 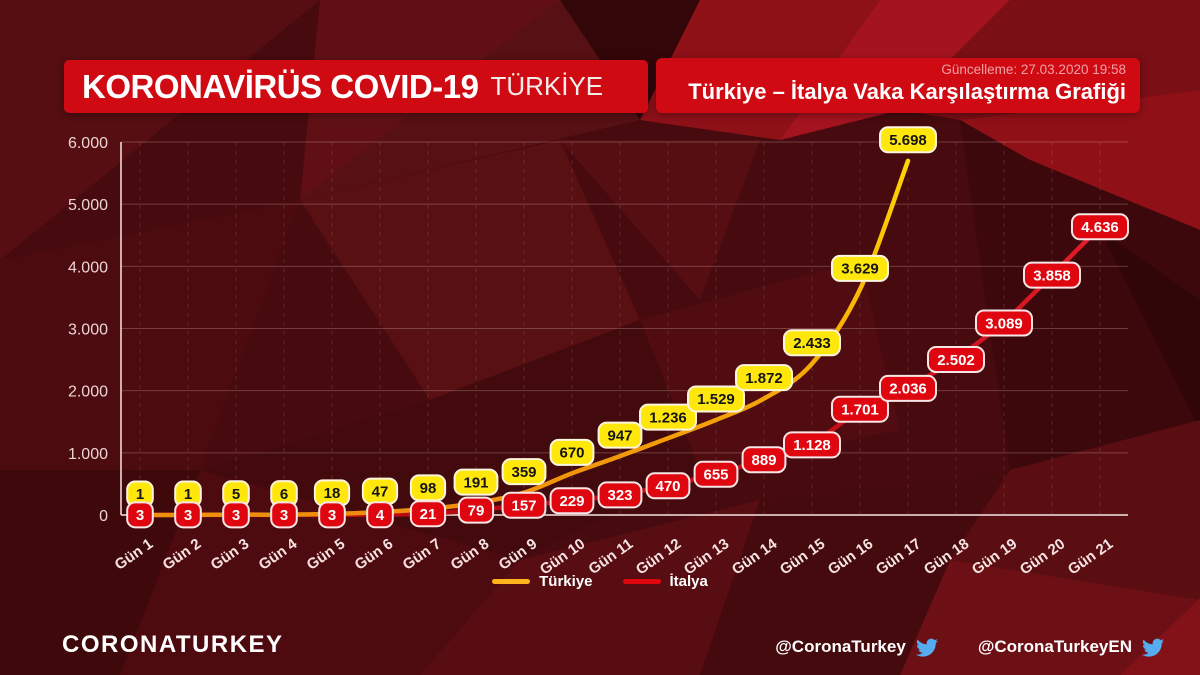 What do you see at coordinates (840, 646) in the screenshot?
I see `twitter-handle-label: @CoronaTurkey` at bounding box center [840, 646].